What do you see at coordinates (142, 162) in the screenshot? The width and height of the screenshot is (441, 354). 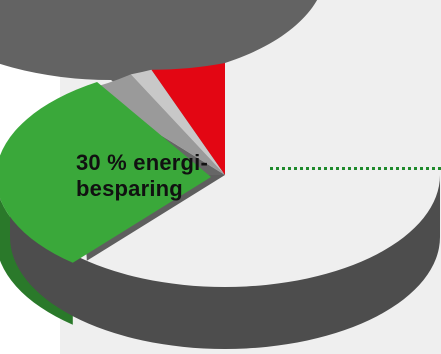 I see `annotation-line-1: 30 % energi-` at bounding box center [142, 162].